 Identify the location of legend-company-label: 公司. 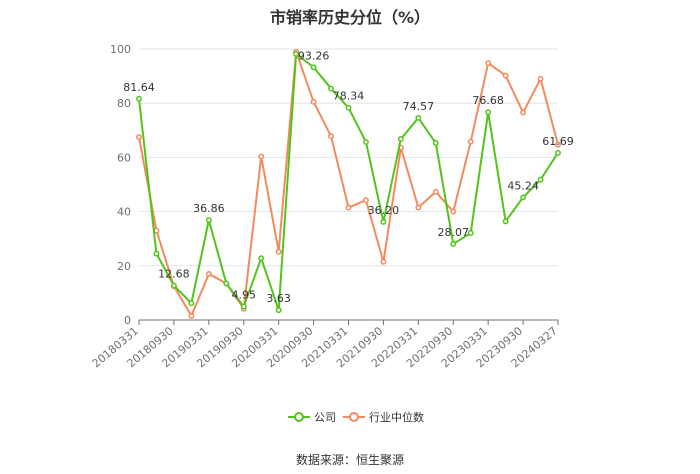
(325, 417).